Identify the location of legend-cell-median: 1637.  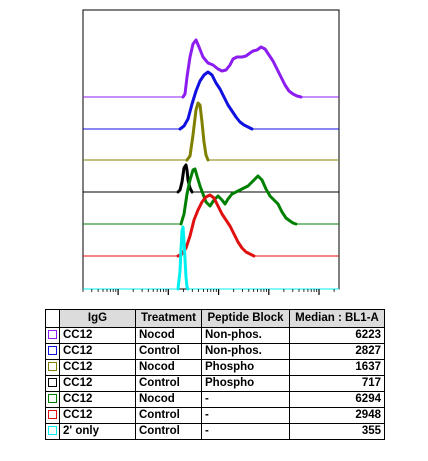
(337, 367).